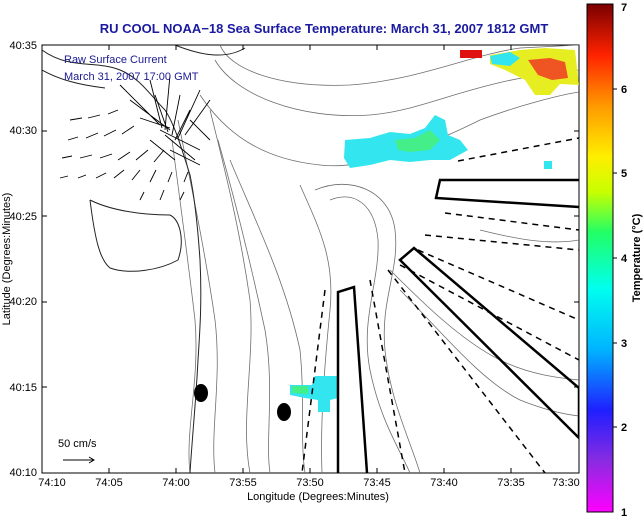 This screenshot has width=644, height=518. What do you see at coordinates (624, 512) in the screenshot?
I see `colorbar-tick-label: 1` at bounding box center [624, 512].